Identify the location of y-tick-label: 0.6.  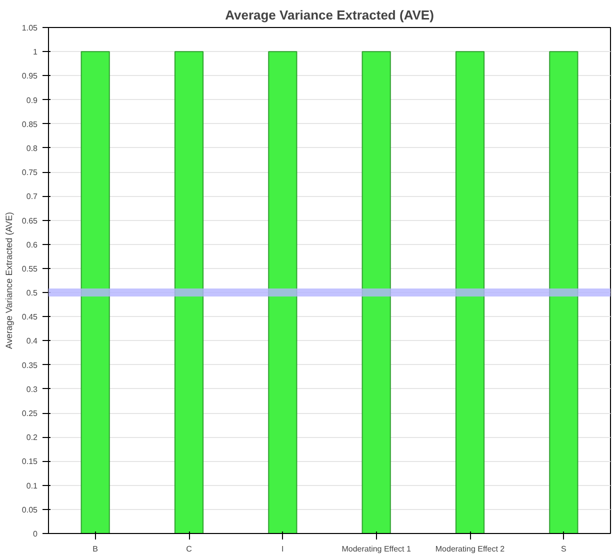
(32, 245).